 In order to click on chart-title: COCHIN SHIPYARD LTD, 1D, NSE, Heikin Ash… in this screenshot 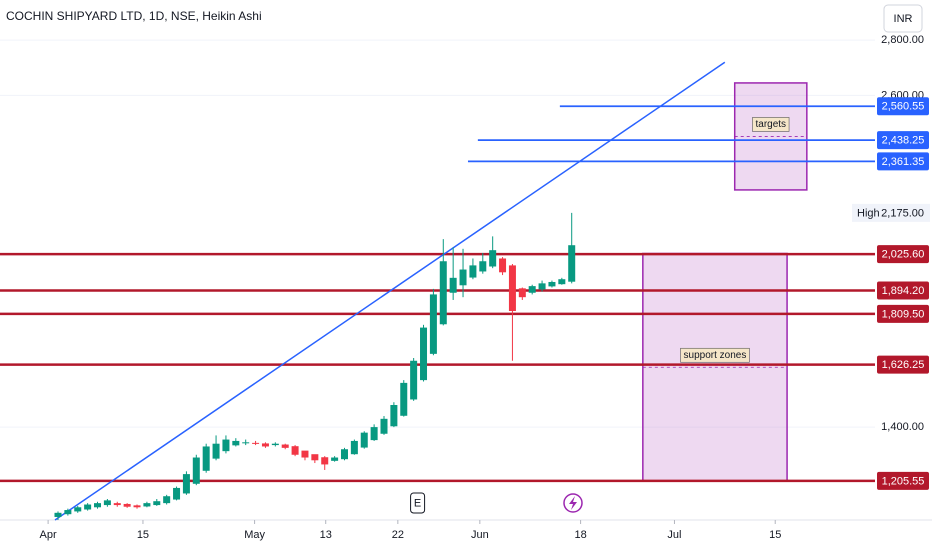, I will do `click(134, 16)`.